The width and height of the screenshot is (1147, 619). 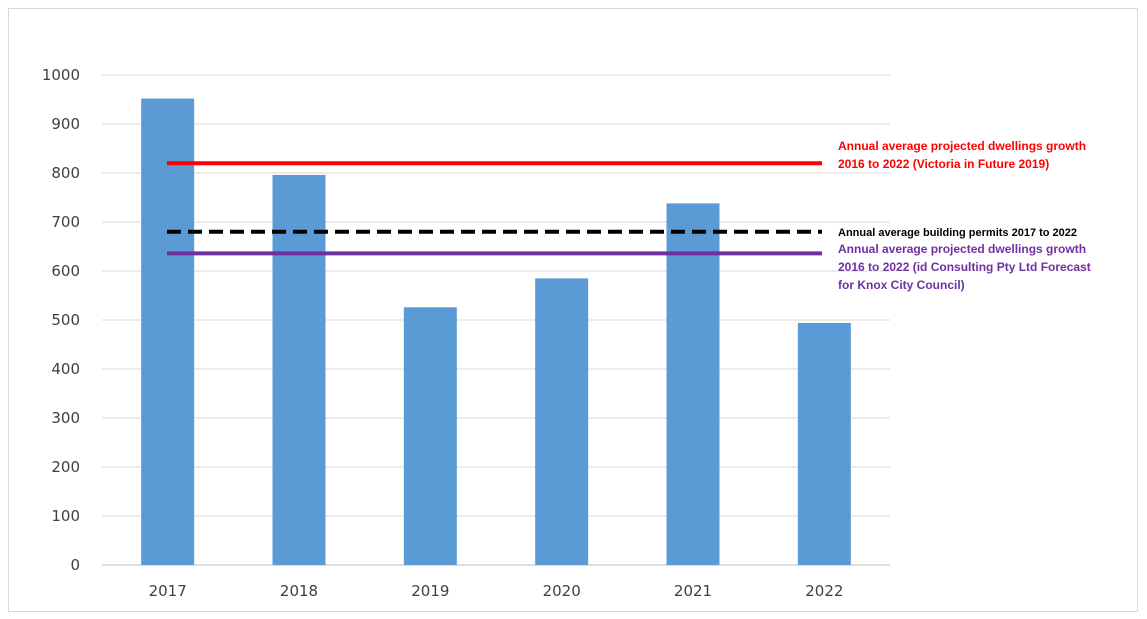 I want to click on y-tick-label: 500, so click(x=65, y=320).